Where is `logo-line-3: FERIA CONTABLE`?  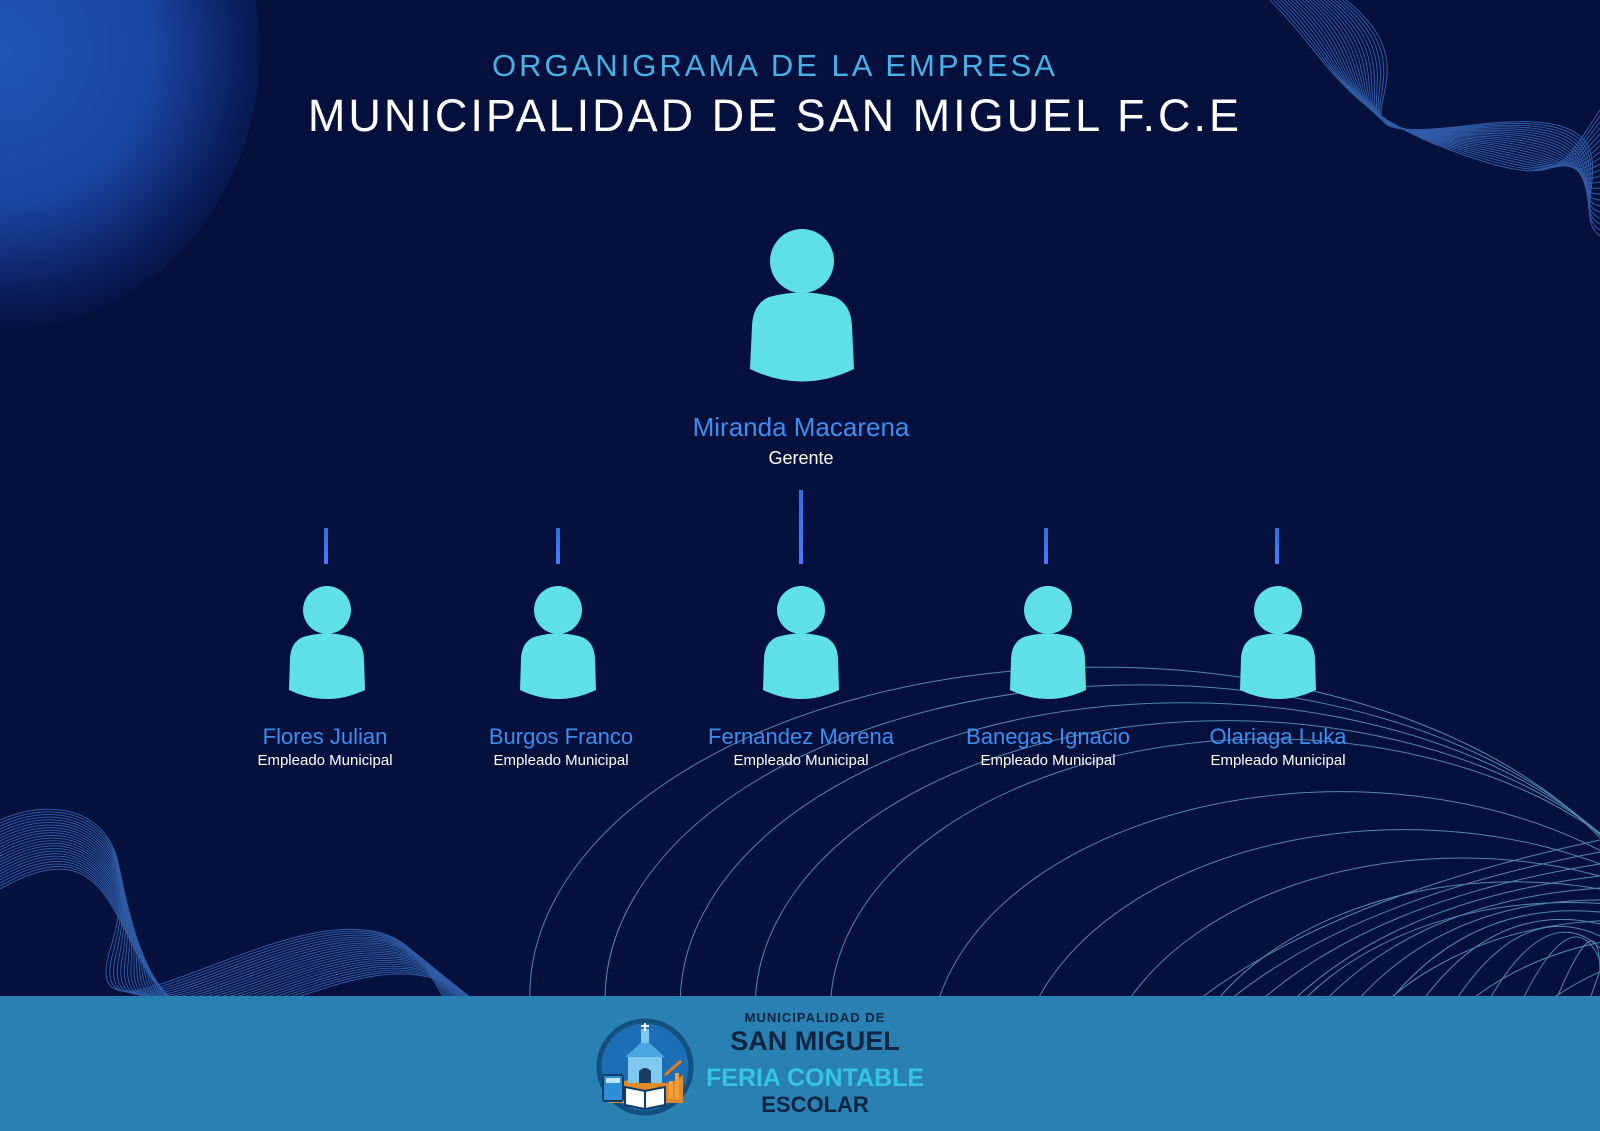 logo-line-3: FERIA CONTABLE is located at coordinates (815, 1078).